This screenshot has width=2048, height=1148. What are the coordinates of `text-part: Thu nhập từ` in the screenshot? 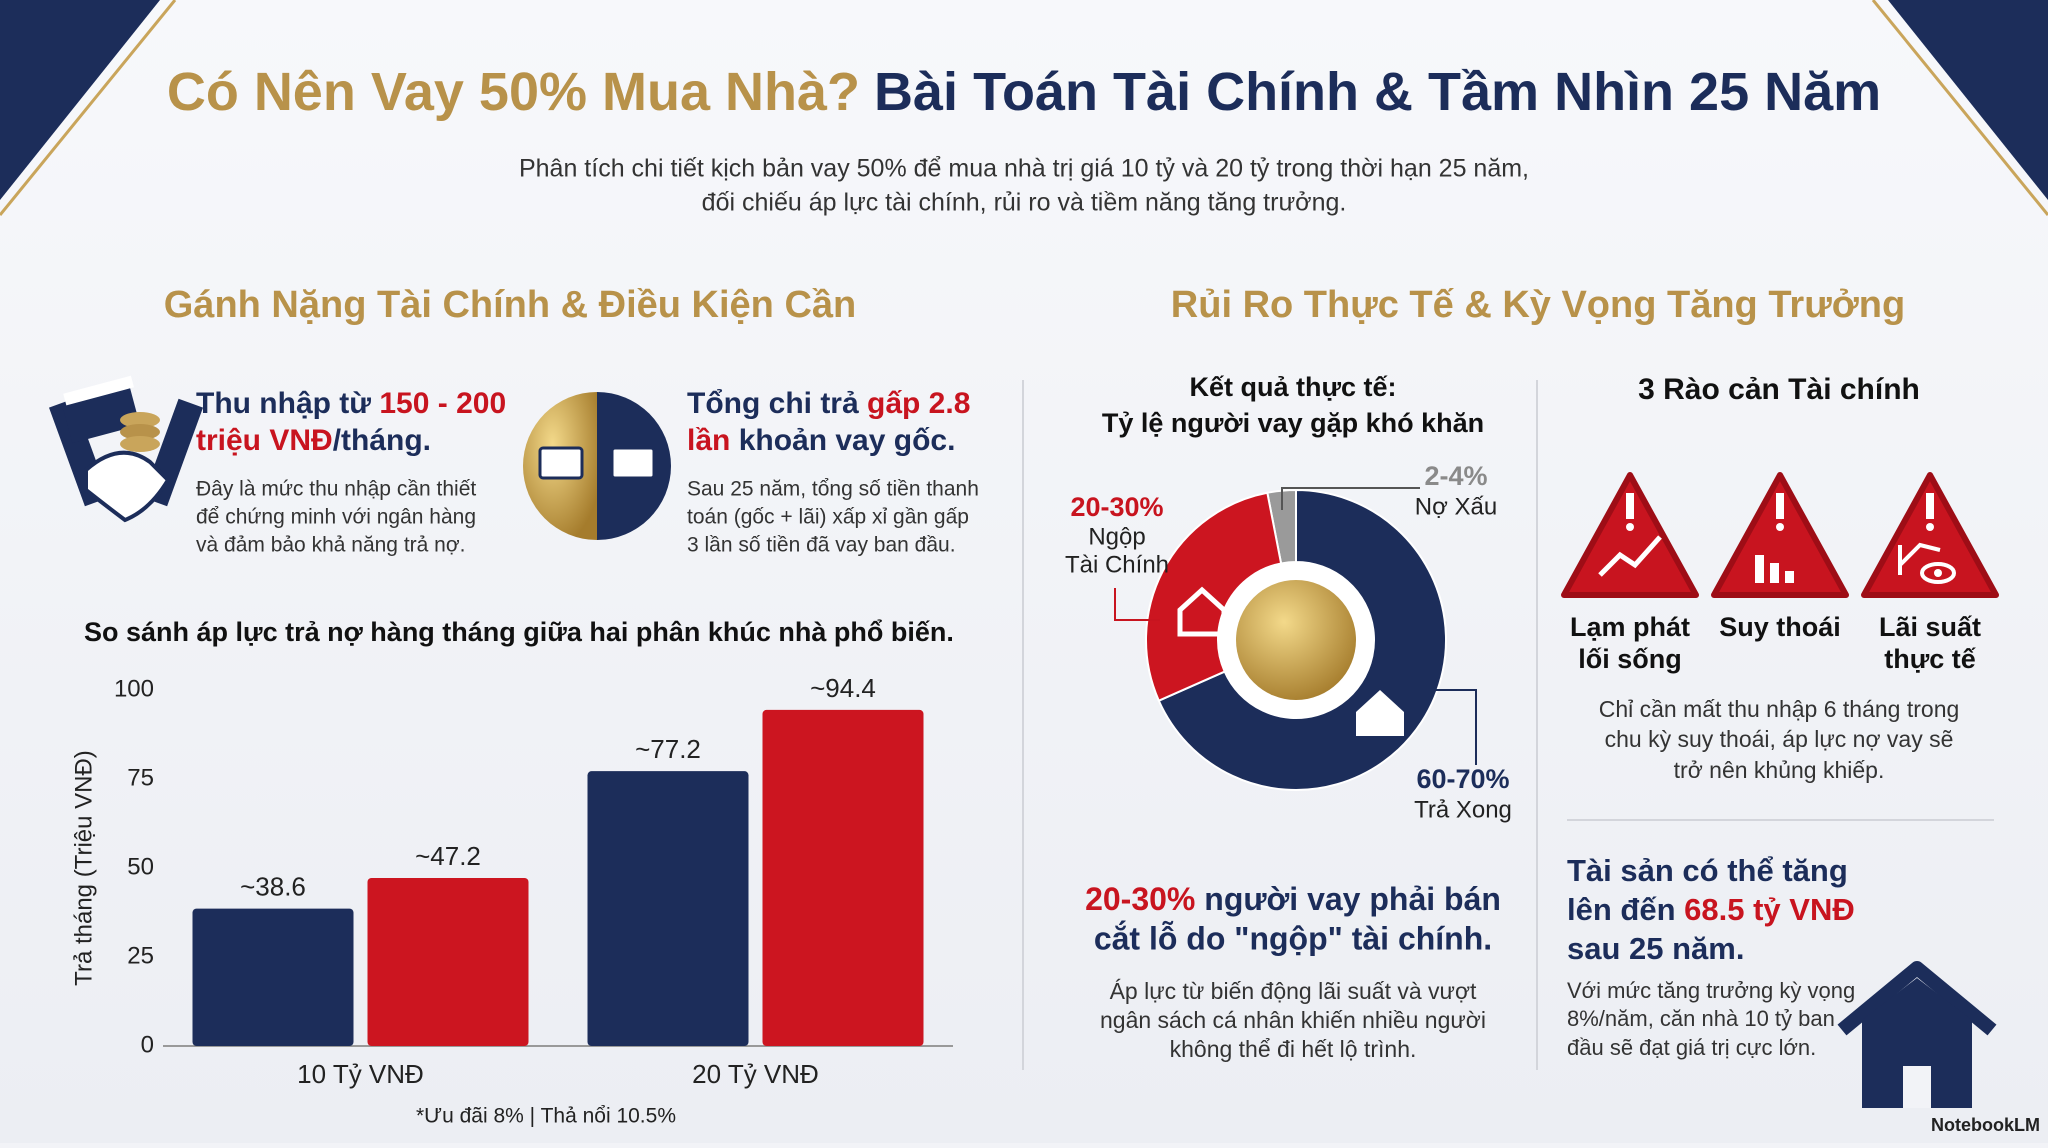 It's located at (287, 403).